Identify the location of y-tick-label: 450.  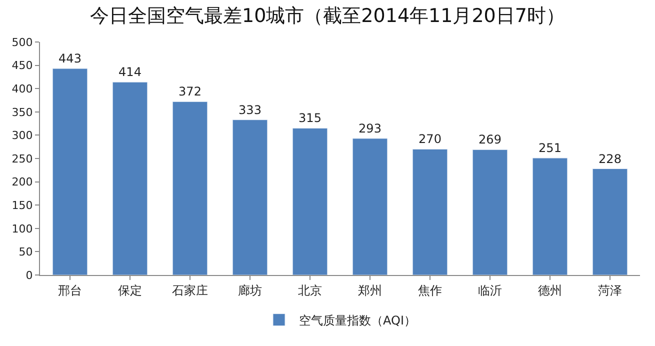
(22, 65).